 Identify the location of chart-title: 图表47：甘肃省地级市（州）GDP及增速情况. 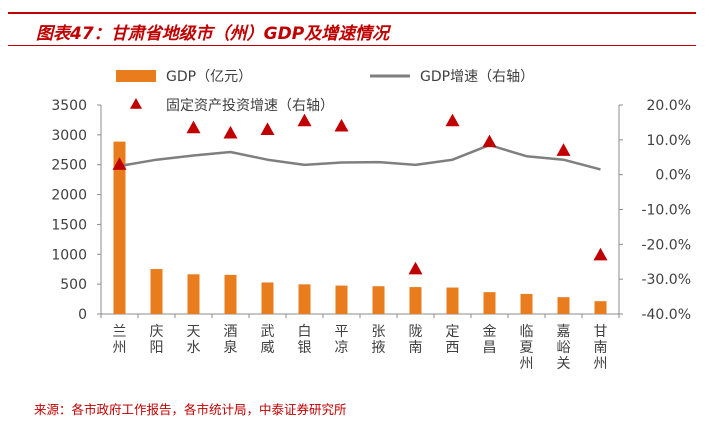
(213, 34).